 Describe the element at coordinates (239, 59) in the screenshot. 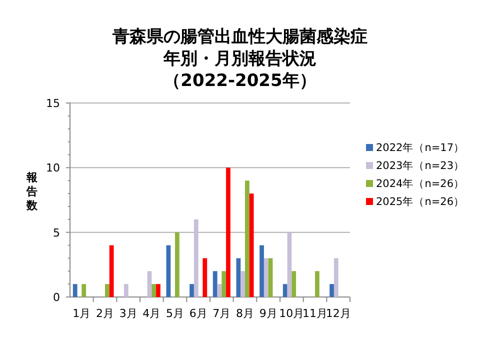

I see `chart-subtitle: 年別・月別報告状況` at that location.